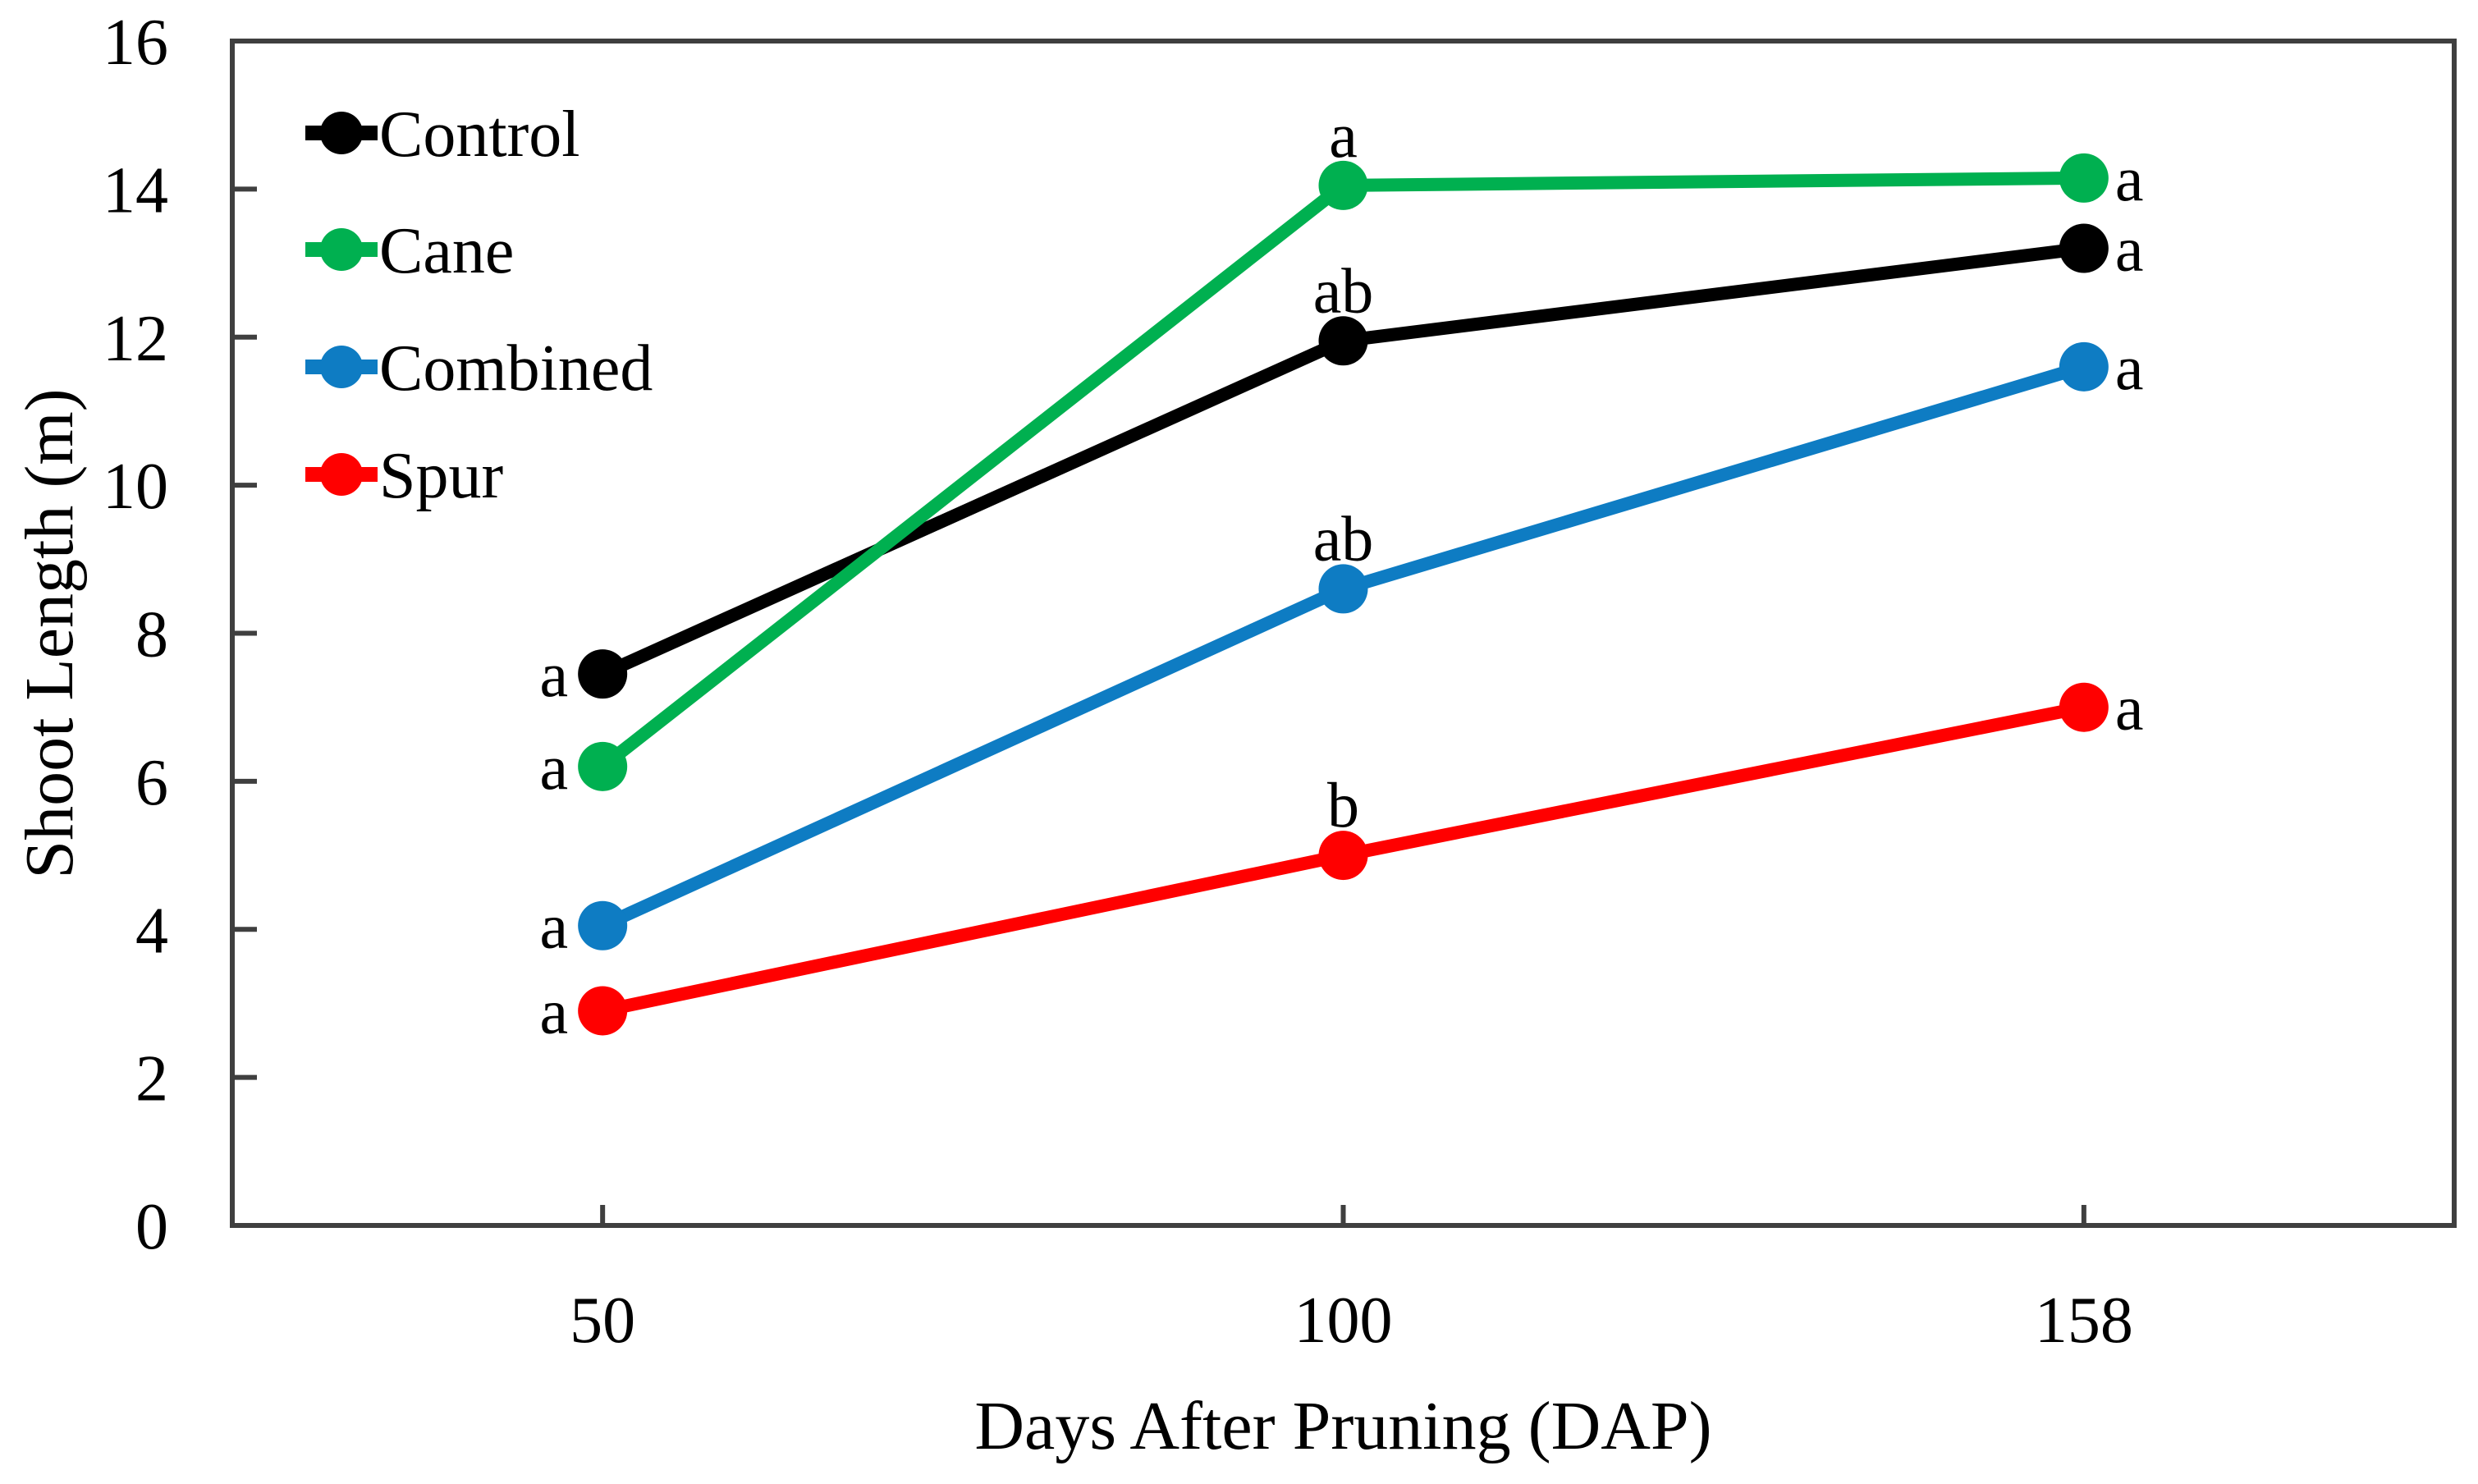 The width and height of the screenshot is (2478, 1484). Describe the element at coordinates (49, 633) in the screenshot. I see `y-axis-title: Shoot Length (m)` at that location.